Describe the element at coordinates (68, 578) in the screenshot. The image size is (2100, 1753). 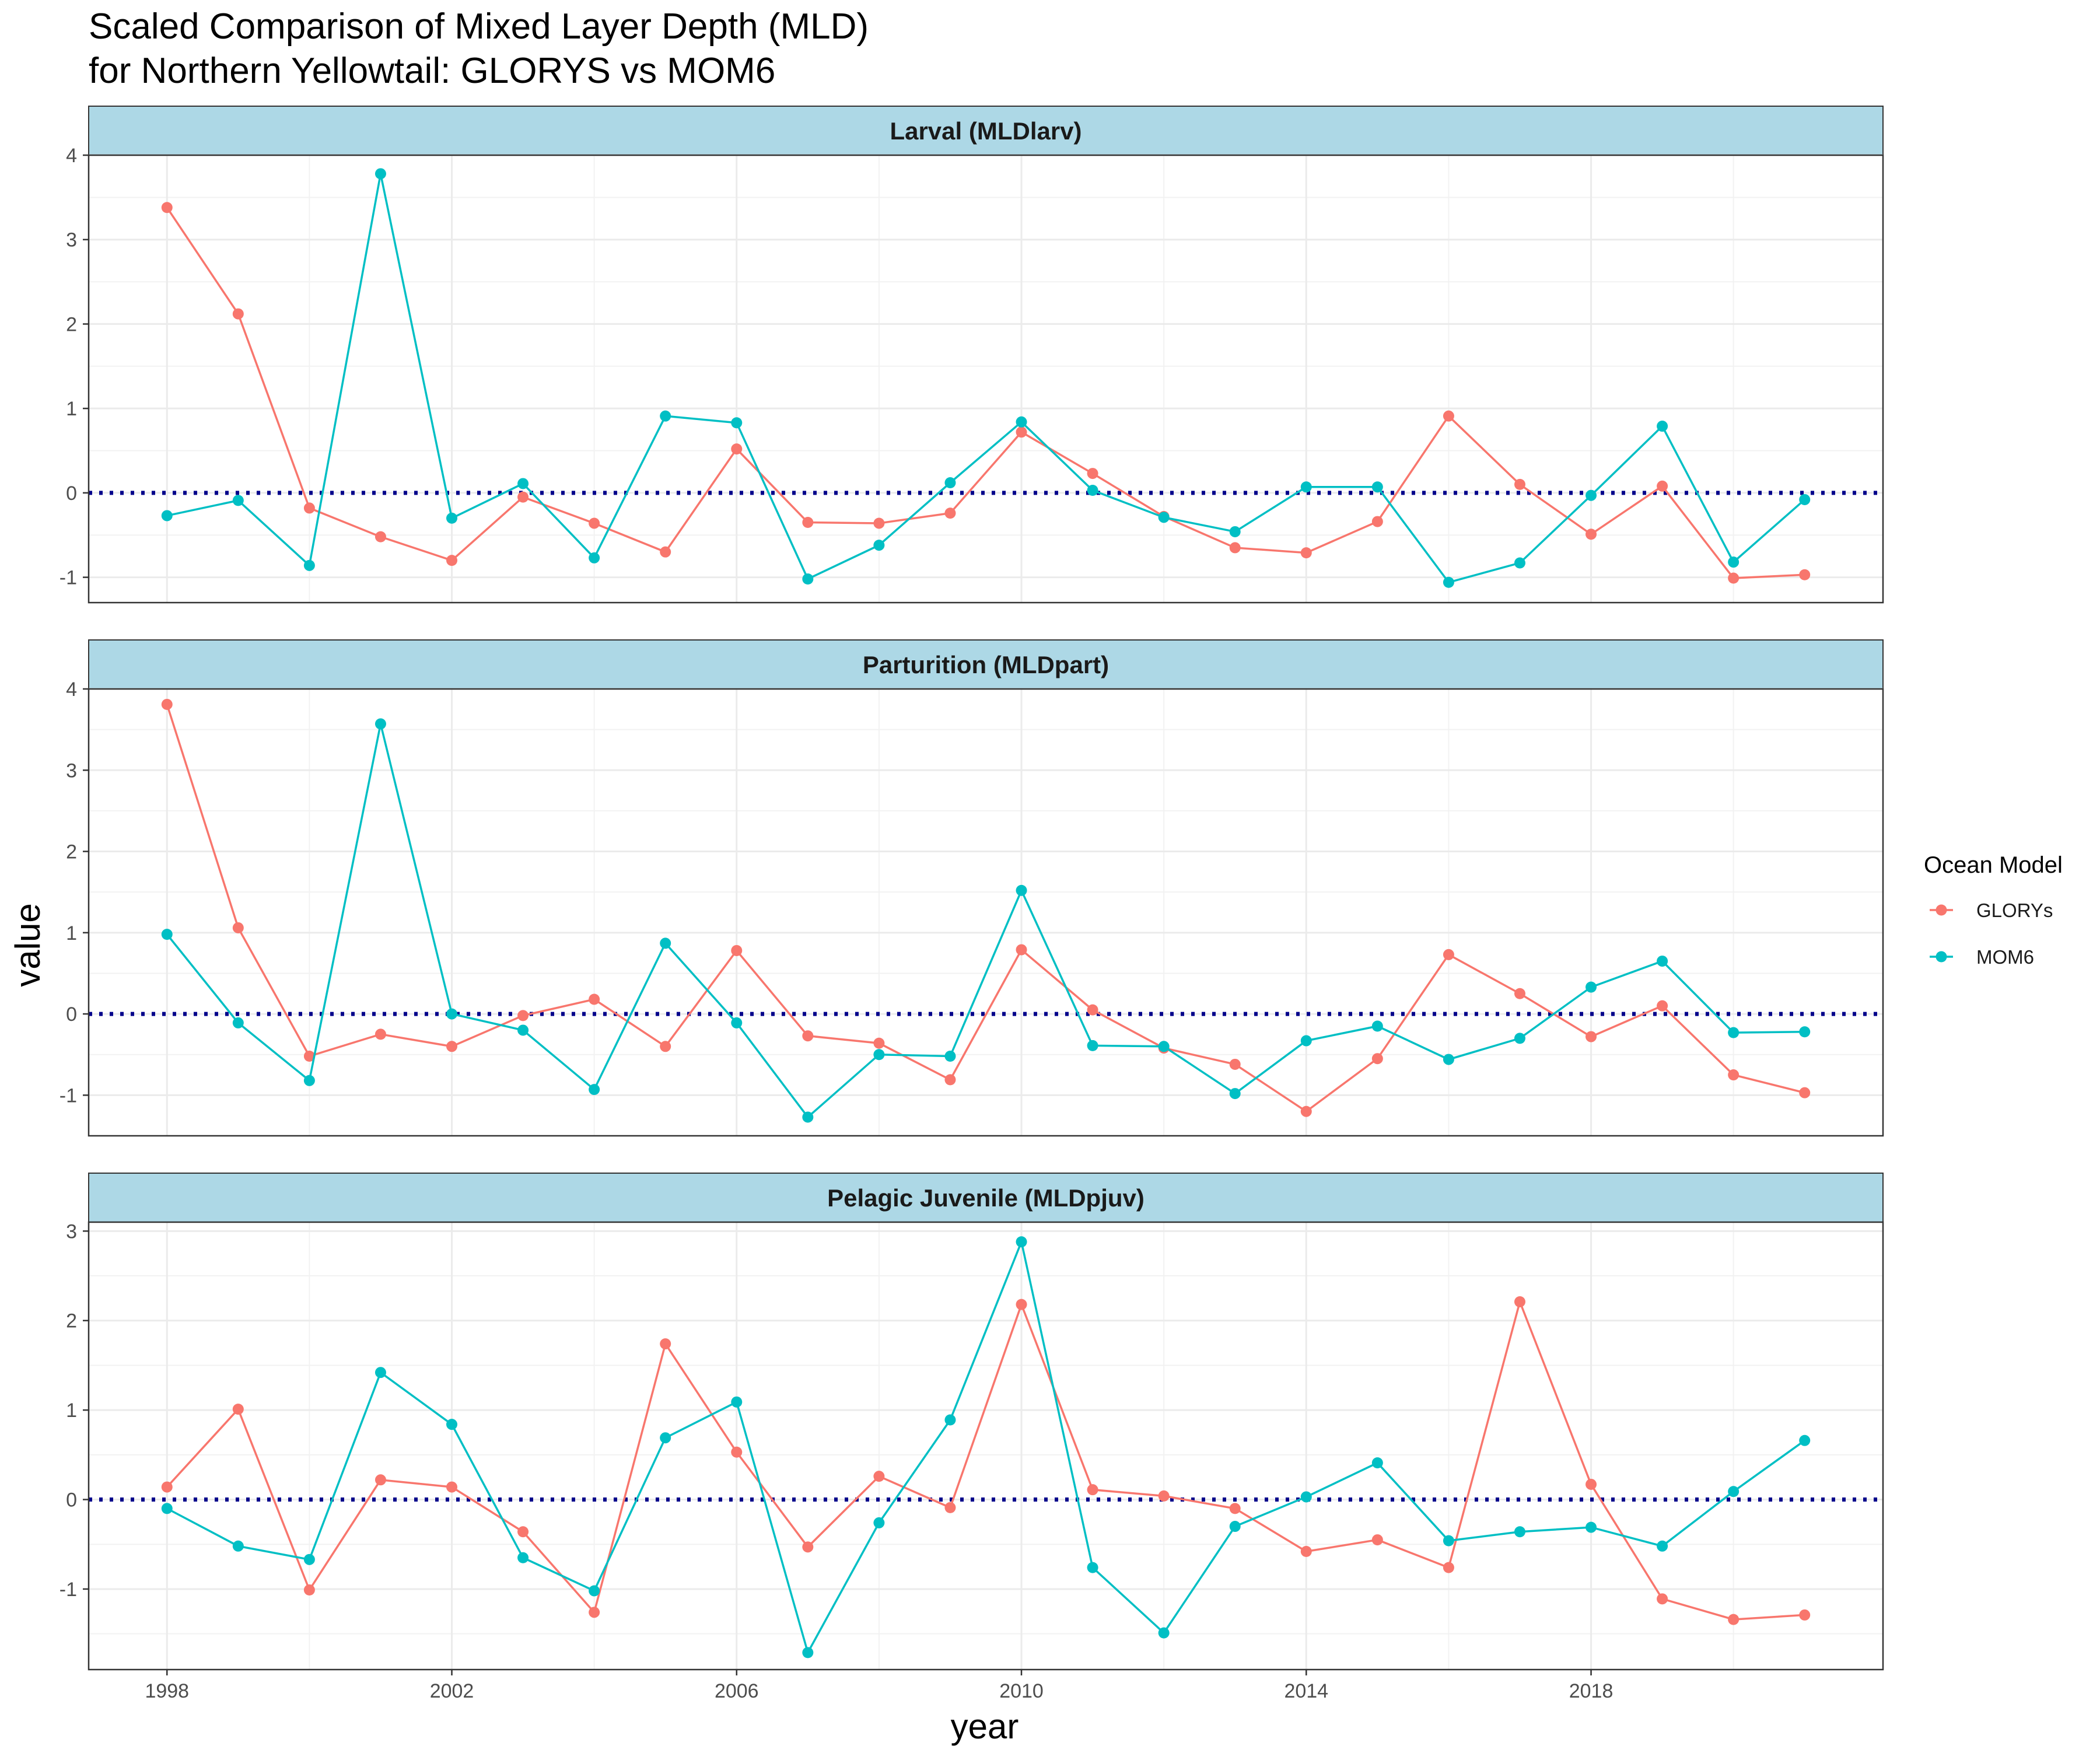
I see `y-tick-label: -1` at that location.